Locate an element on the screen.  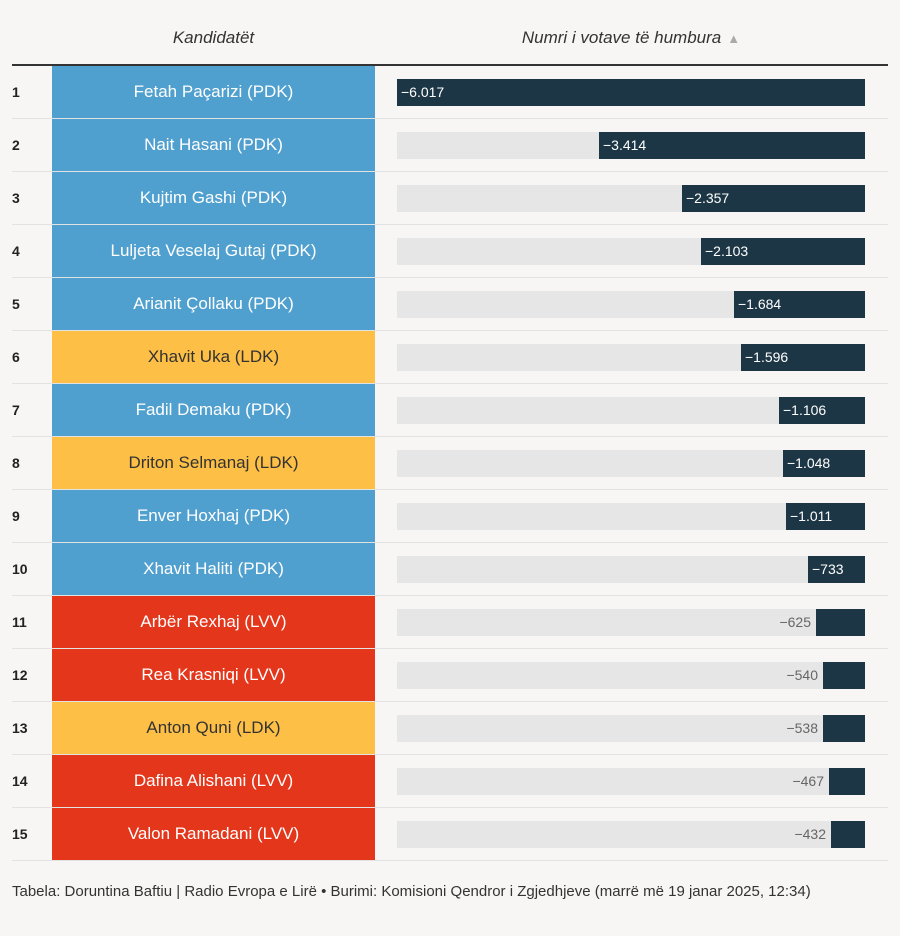
table-row: 12 Rea Krasniqi (LVV) −540 is located at coordinates (450, 675).